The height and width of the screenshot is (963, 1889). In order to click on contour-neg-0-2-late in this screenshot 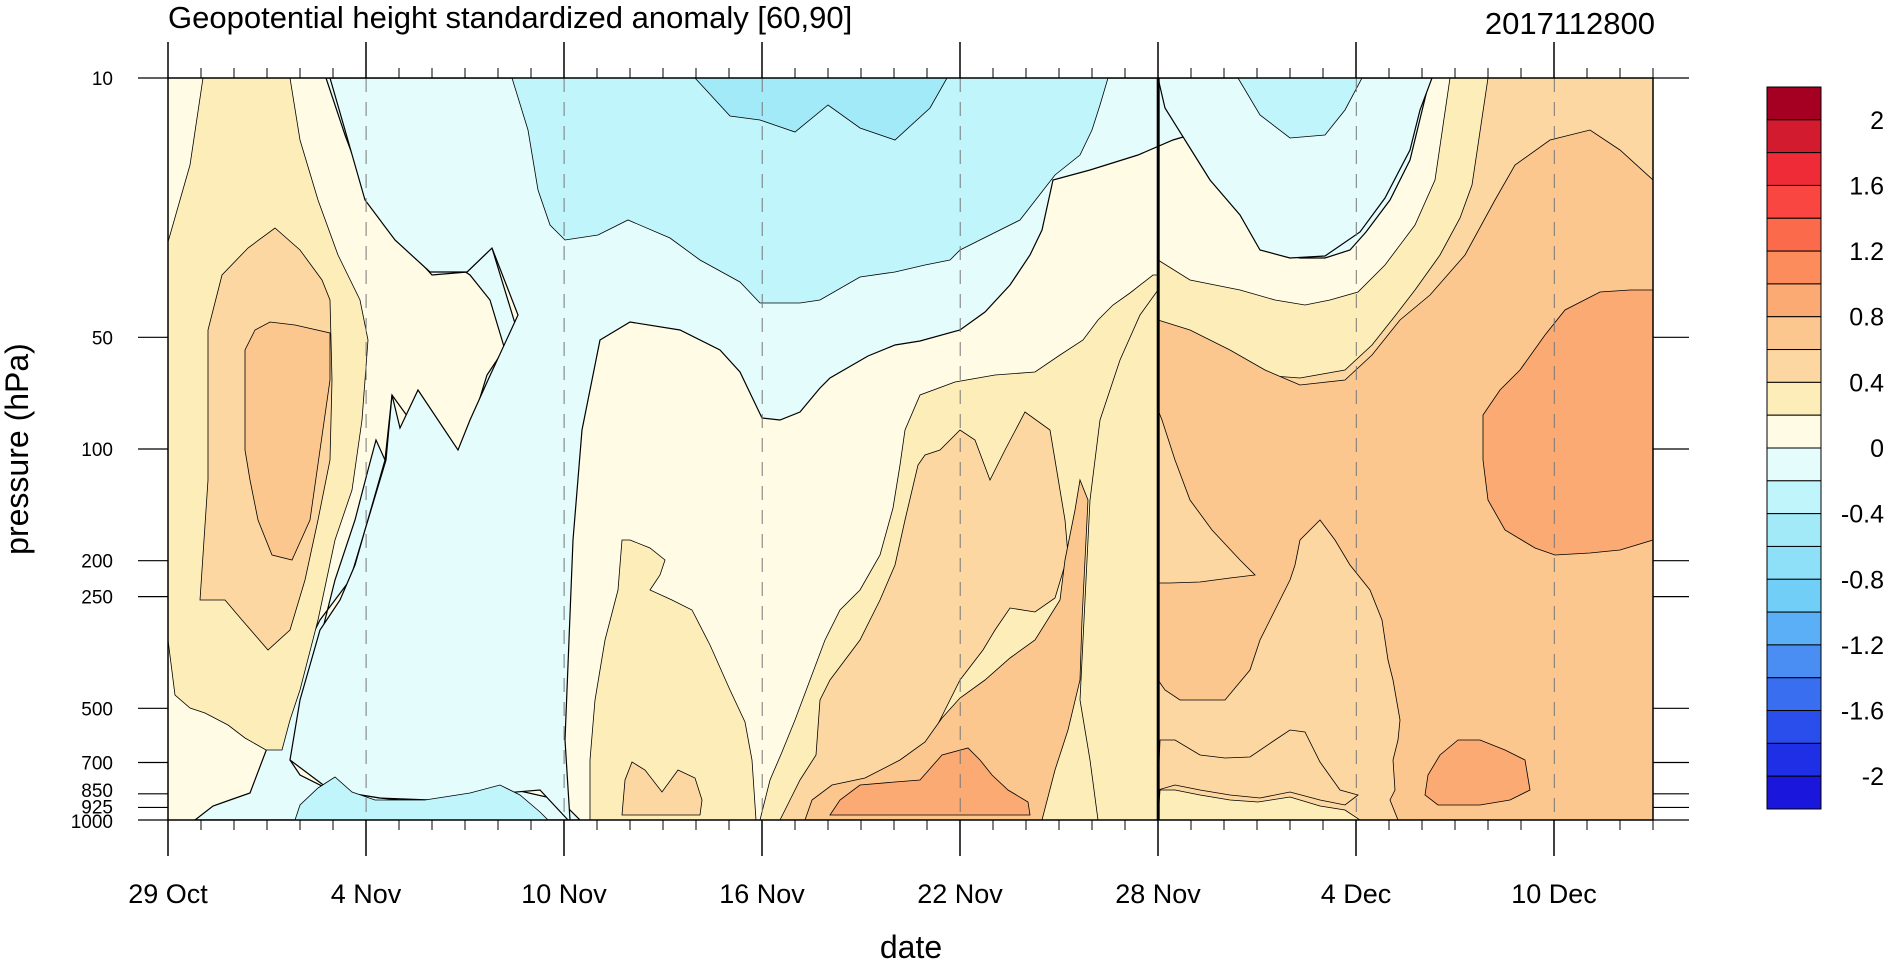, I will do `click(1295, 168)`.